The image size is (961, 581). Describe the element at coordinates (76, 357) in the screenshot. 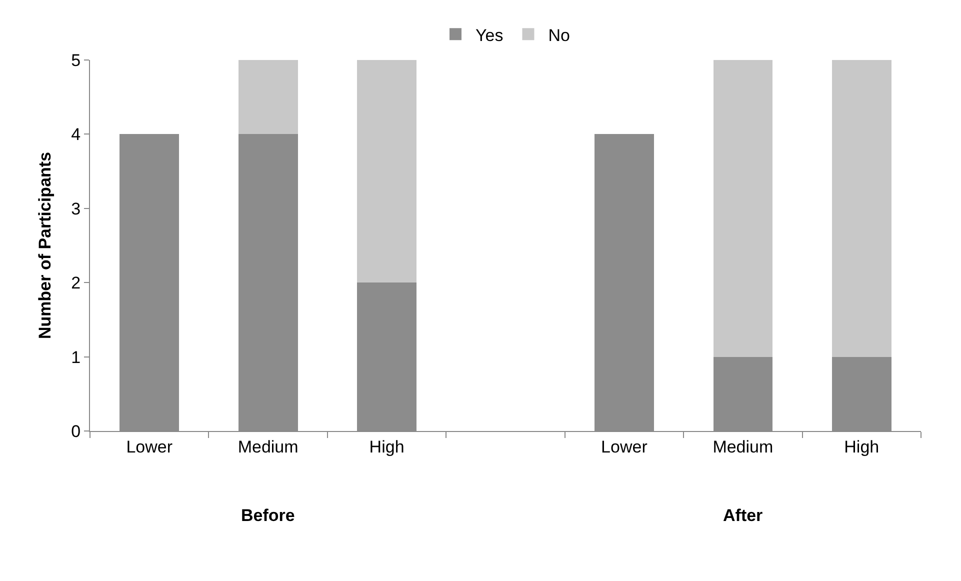

I see `y-tick-label: 1` at that location.